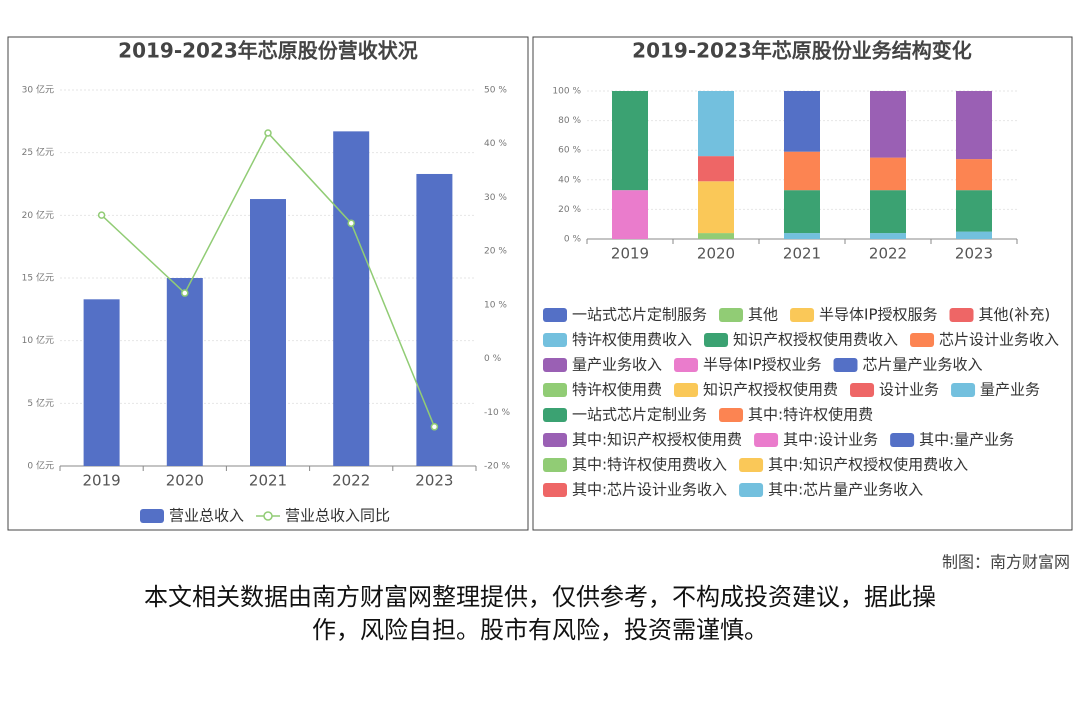  Describe the element at coordinates (495, 305) in the screenshot. I see `y2-tick-label: 10 %` at that location.